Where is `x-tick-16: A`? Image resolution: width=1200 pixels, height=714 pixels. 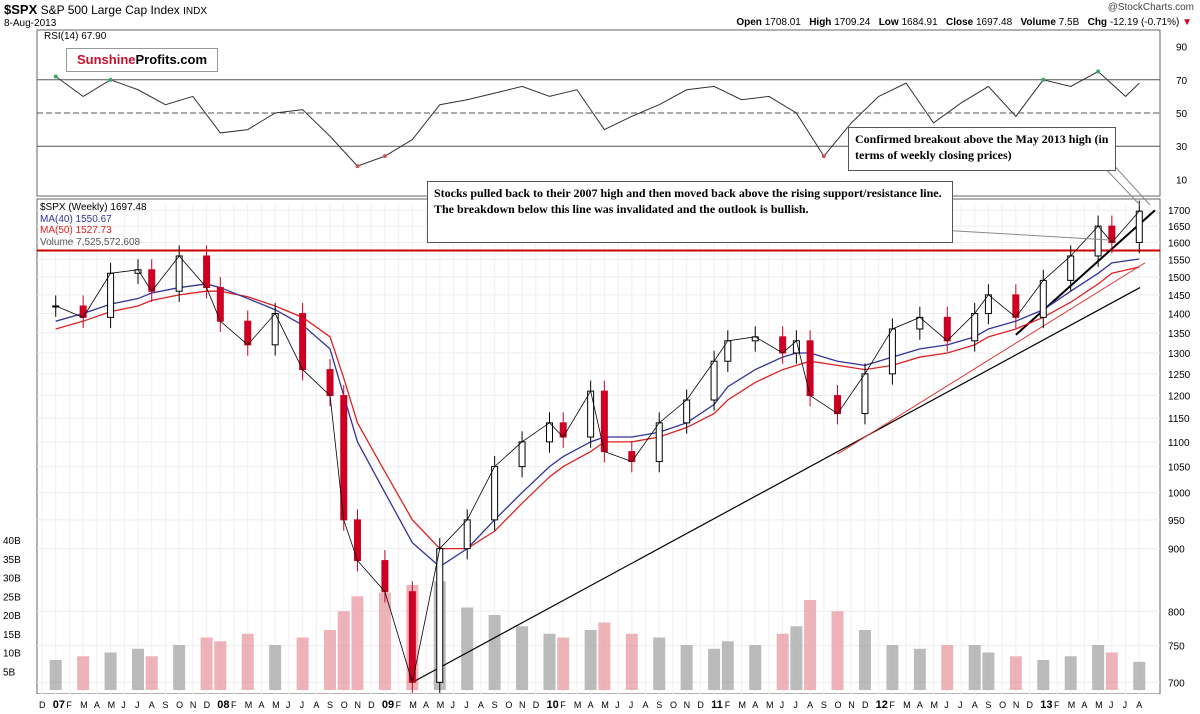
x-tick-16: A is located at coordinates (261, 705).